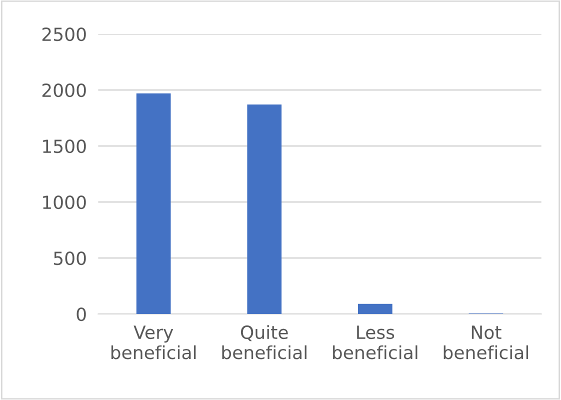  What do you see at coordinates (70, 258) in the screenshot?
I see `y-tick-label: 500` at bounding box center [70, 258].